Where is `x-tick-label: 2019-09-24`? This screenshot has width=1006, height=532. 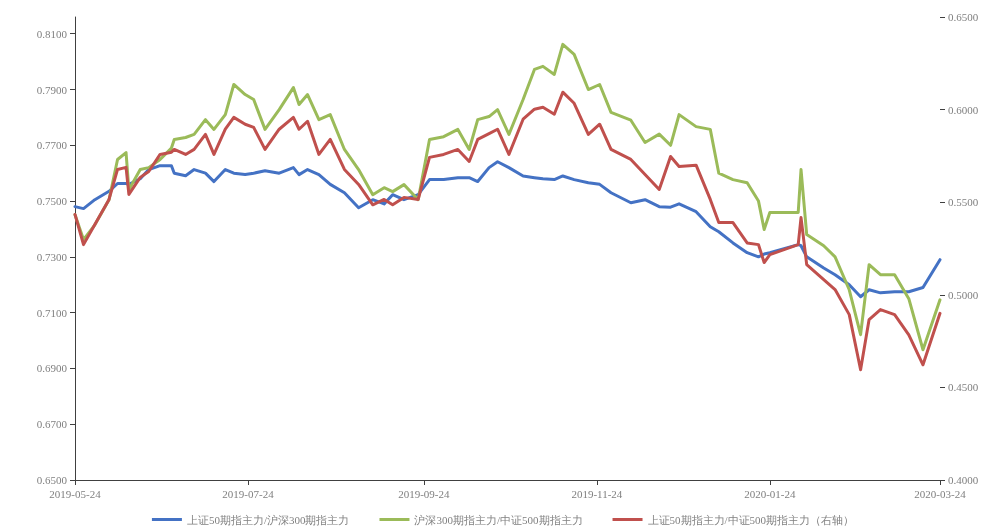
x-tick-label: 2019-09-24 is located at coordinates (424, 493).